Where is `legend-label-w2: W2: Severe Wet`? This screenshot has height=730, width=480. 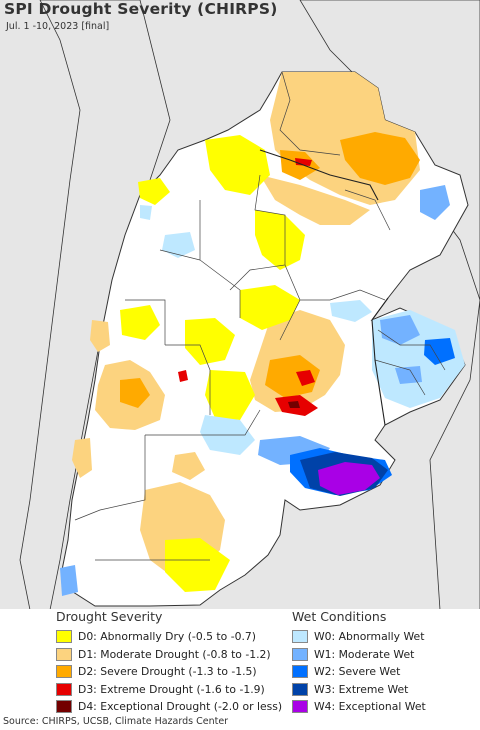 legend-label-w2: W2: Severe Wet is located at coordinates (357, 672).